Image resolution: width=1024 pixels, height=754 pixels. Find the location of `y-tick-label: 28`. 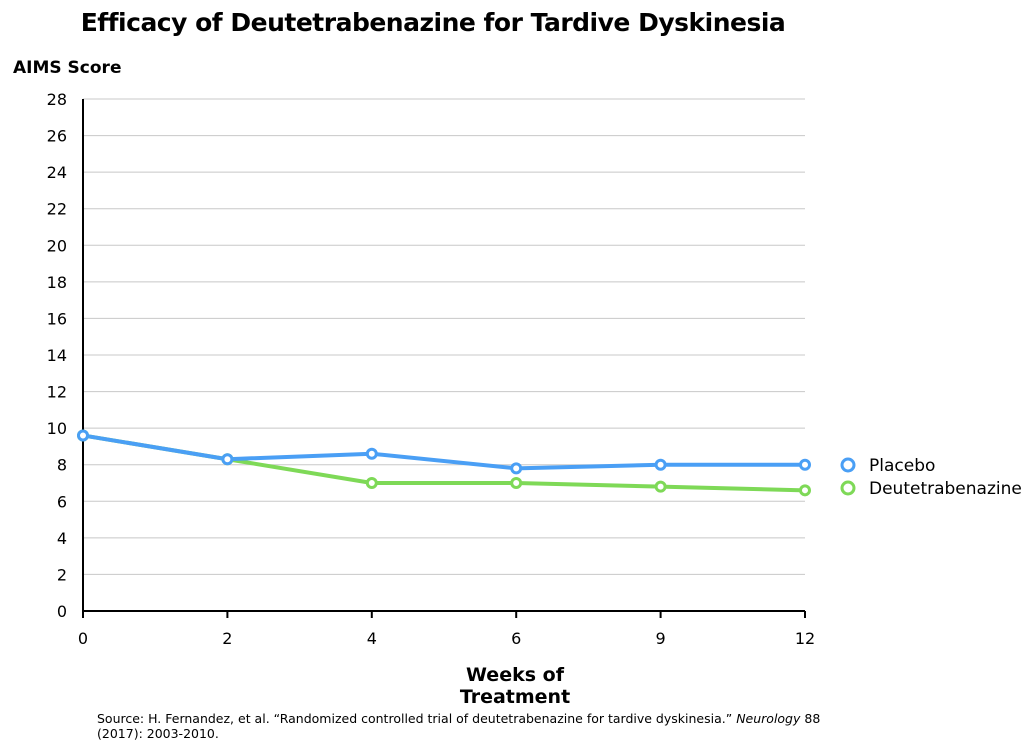

y-tick-label: 28 is located at coordinates (57, 99).